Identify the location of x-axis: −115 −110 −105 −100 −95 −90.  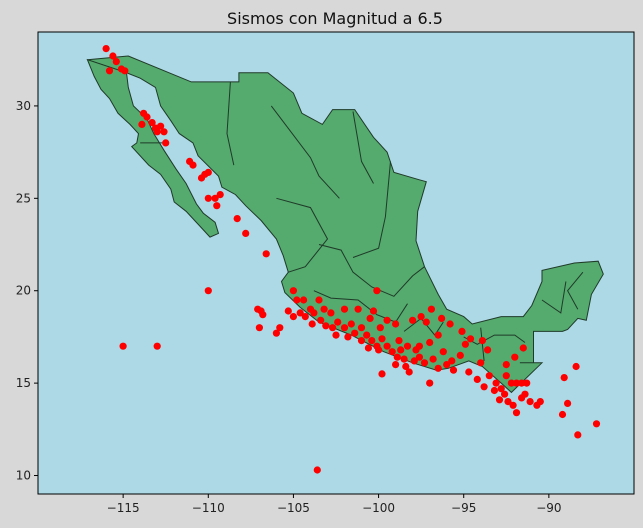
(334, 504).